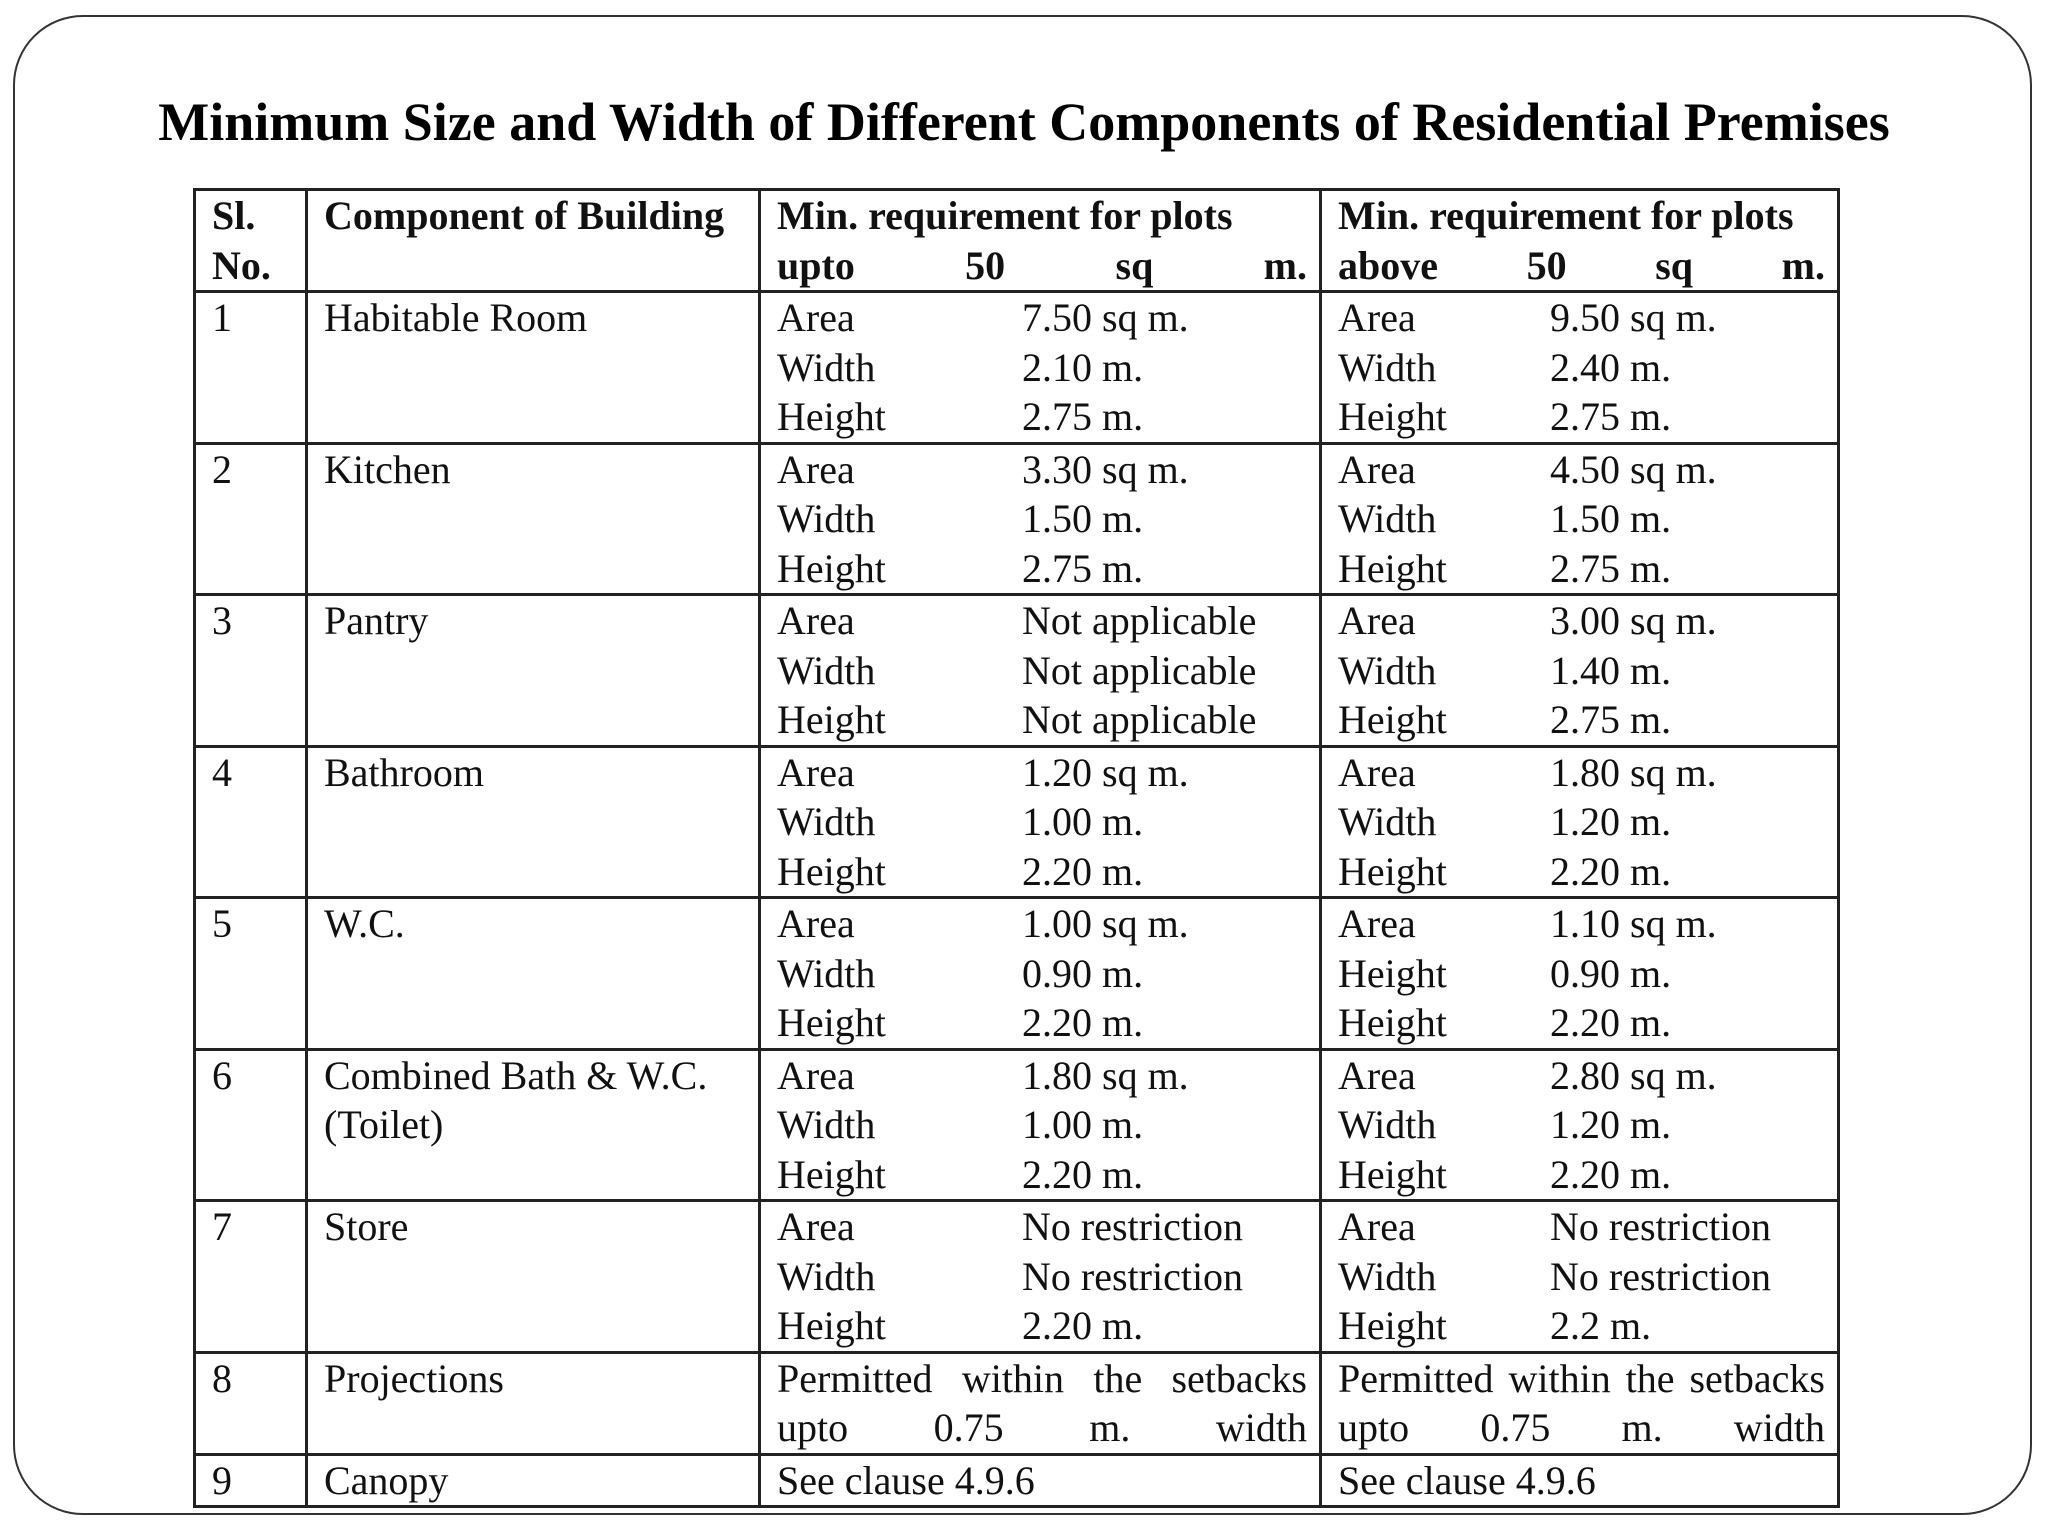  I want to click on cell-upto-50: See clause 4.9.6, so click(1040, 1480).